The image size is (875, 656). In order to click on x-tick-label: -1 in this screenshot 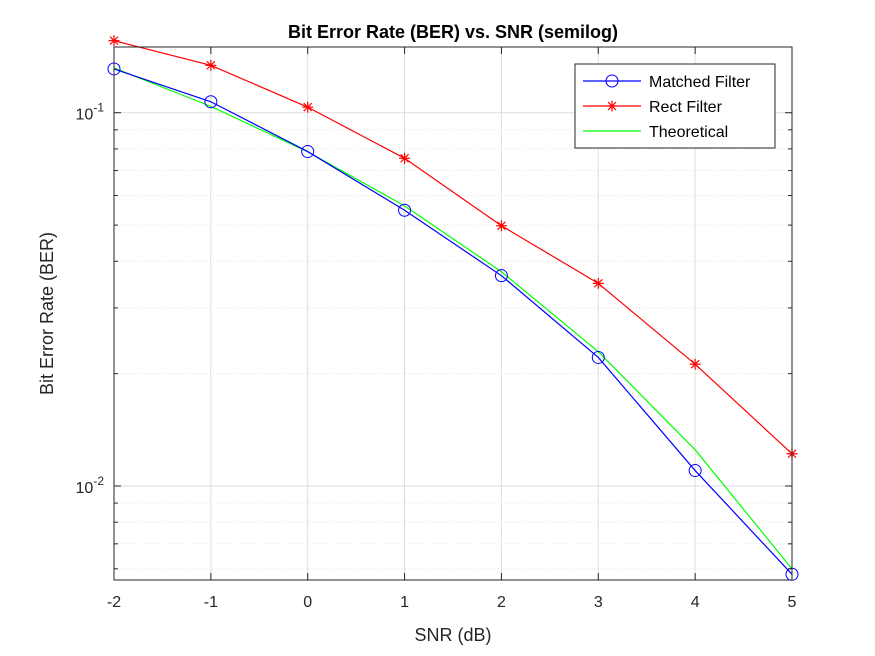, I will do `click(211, 602)`.